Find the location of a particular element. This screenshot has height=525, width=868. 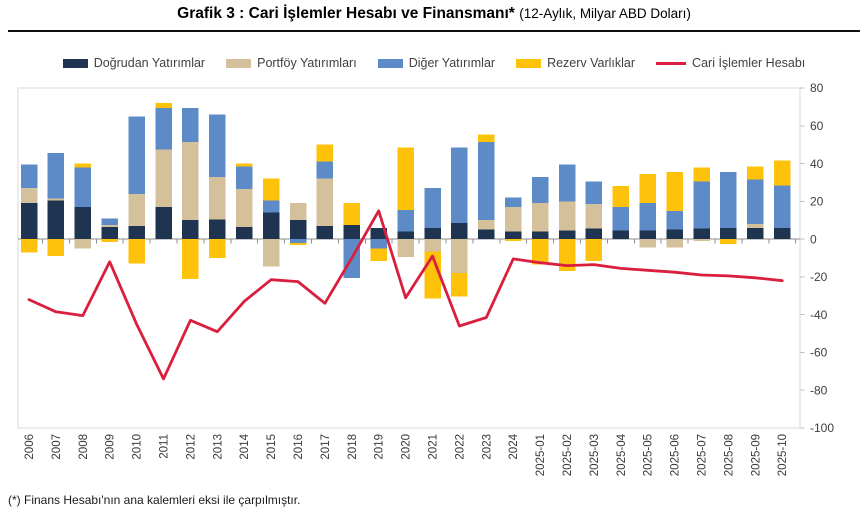

legend-label: Portföy Yatırımları is located at coordinates (307, 63).